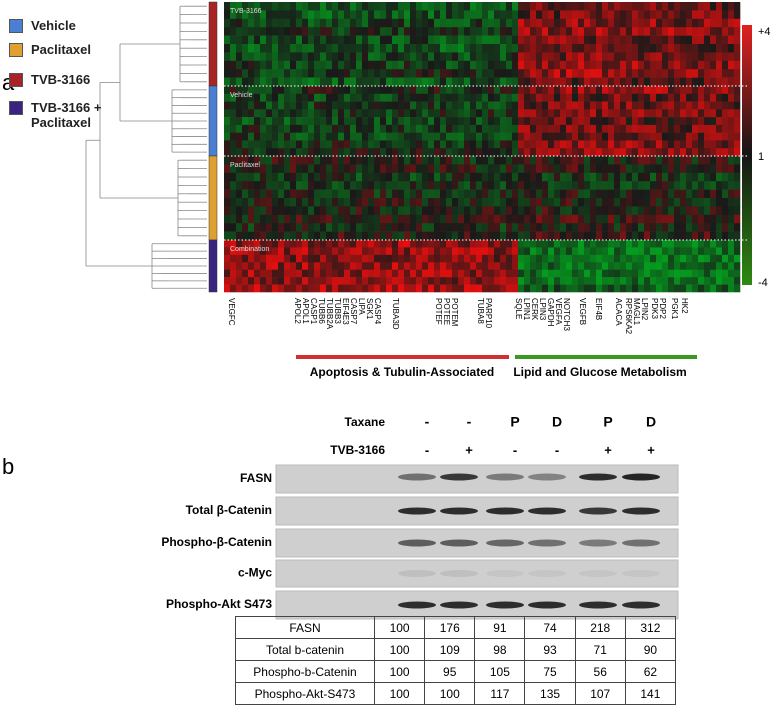  What do you see at coordinates (641, 605) in the screenshot?
I see `blot-band` at bounding box center [641, 605].